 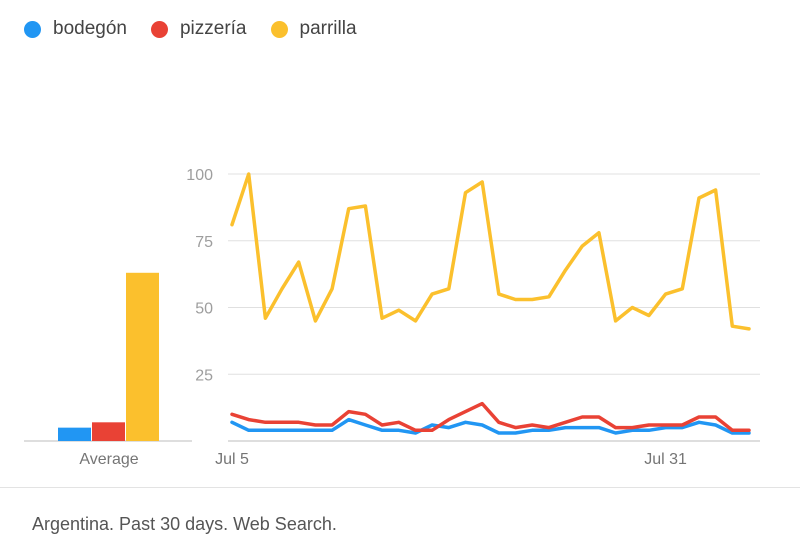 I want to click on y-tick-label: 50, so click(x=204, y=309).